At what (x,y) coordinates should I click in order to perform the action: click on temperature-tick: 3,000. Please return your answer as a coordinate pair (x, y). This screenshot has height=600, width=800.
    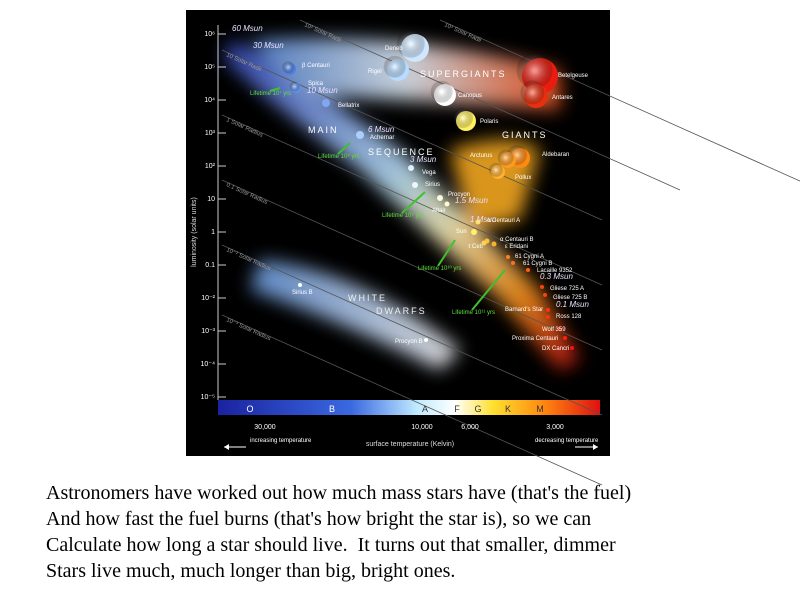
    Looking at the image, I should click on (555, 427).